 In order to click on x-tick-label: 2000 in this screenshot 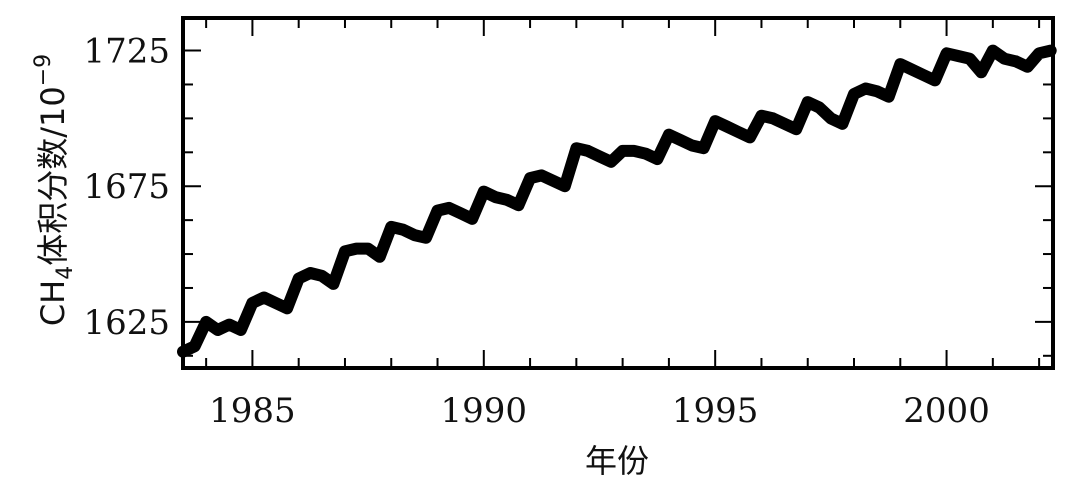, I will do `click(946, 411)`.